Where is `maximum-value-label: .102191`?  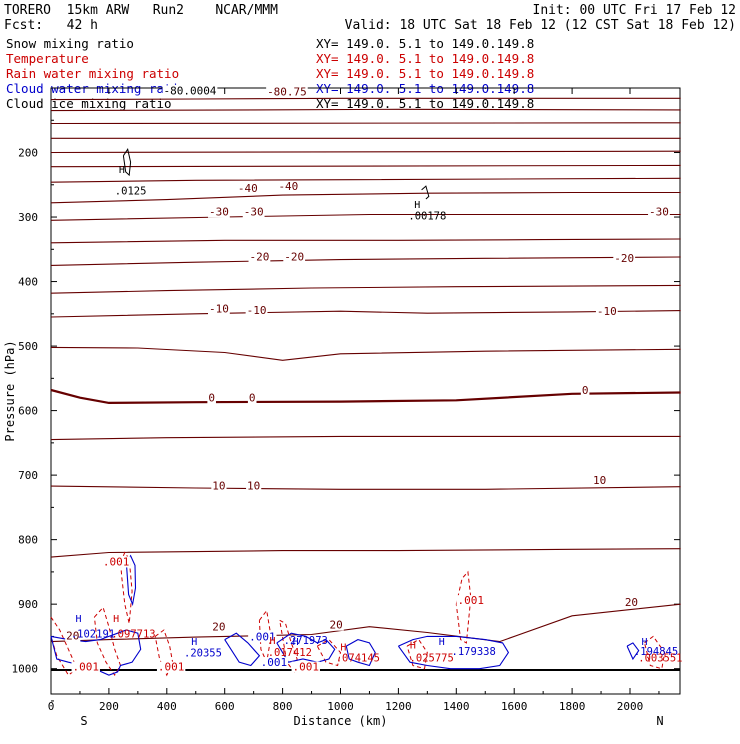 maximum-value-label: .102191 is located at coordinates (93, 635).